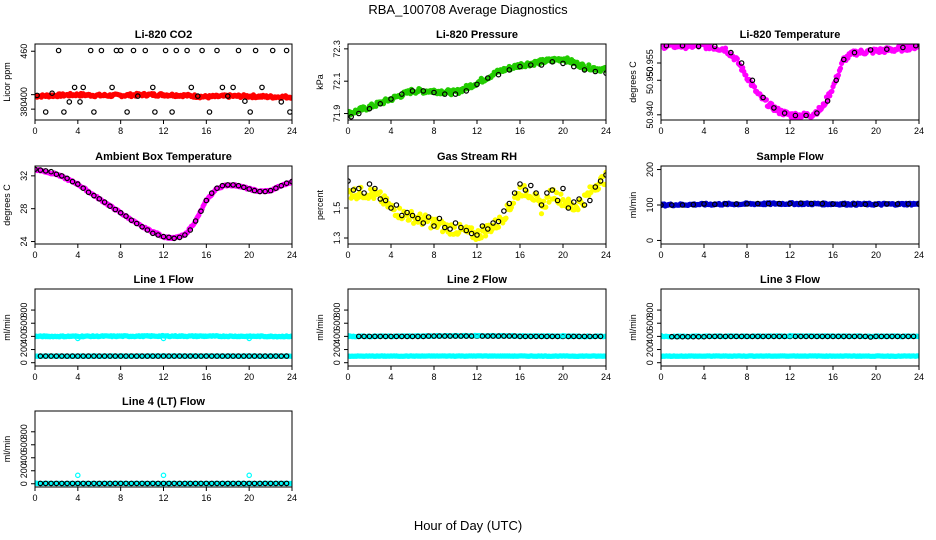  What do you see at coordinates (7, 205) in the screenshot?
I see `y-axis-label: degrees C` at bounding box center [7, 205].